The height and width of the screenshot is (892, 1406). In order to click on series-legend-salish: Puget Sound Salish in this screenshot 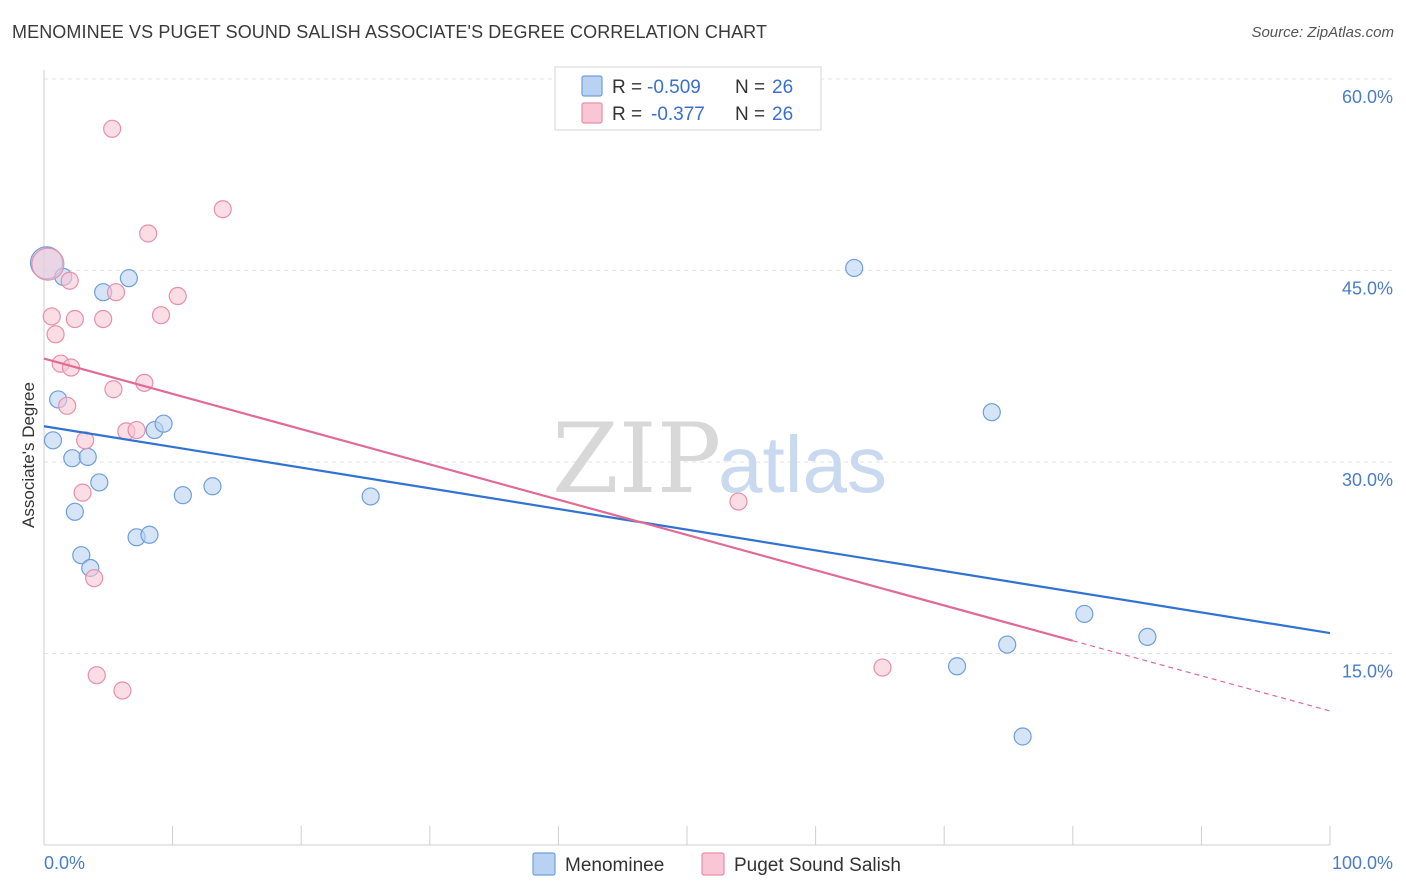, I will do `click(817, 865)`.